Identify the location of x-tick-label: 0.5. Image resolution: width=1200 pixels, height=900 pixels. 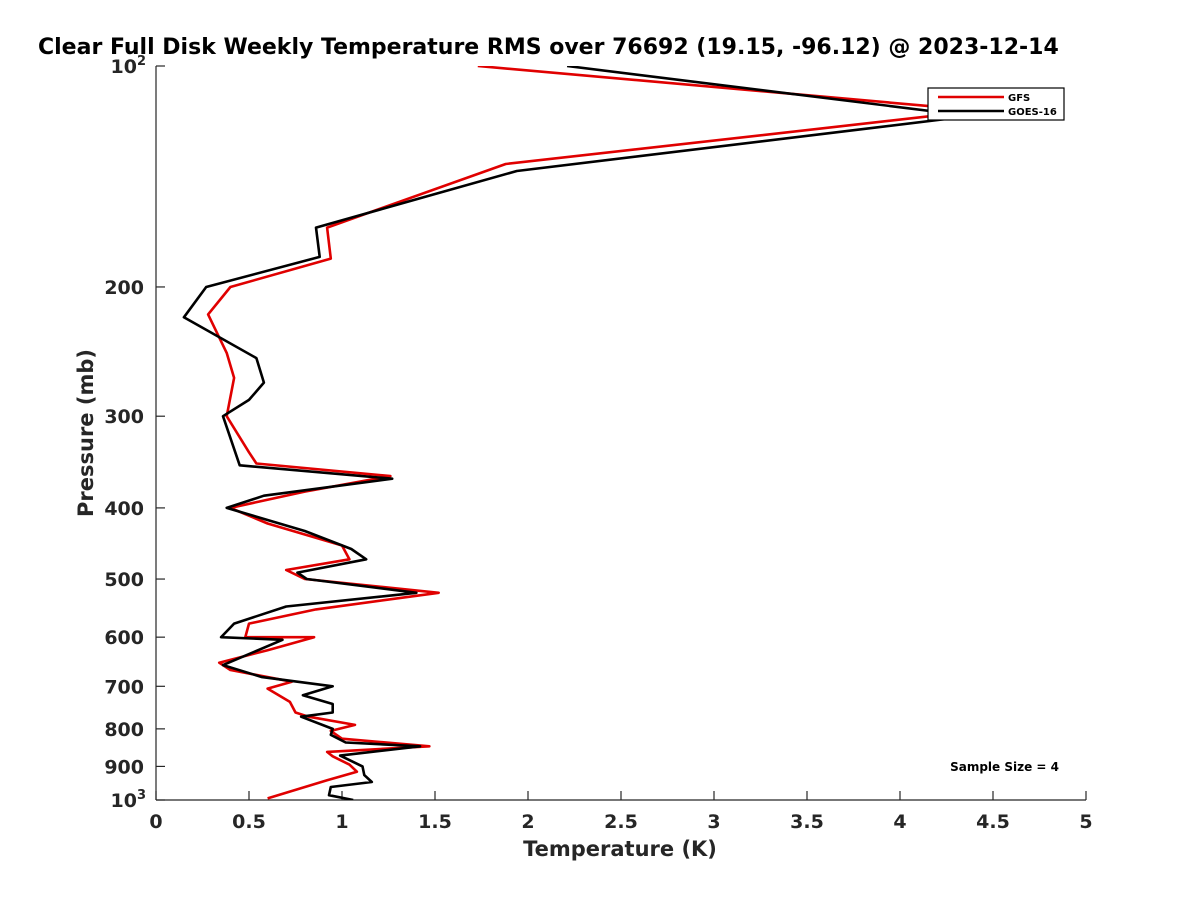
(249, 822).